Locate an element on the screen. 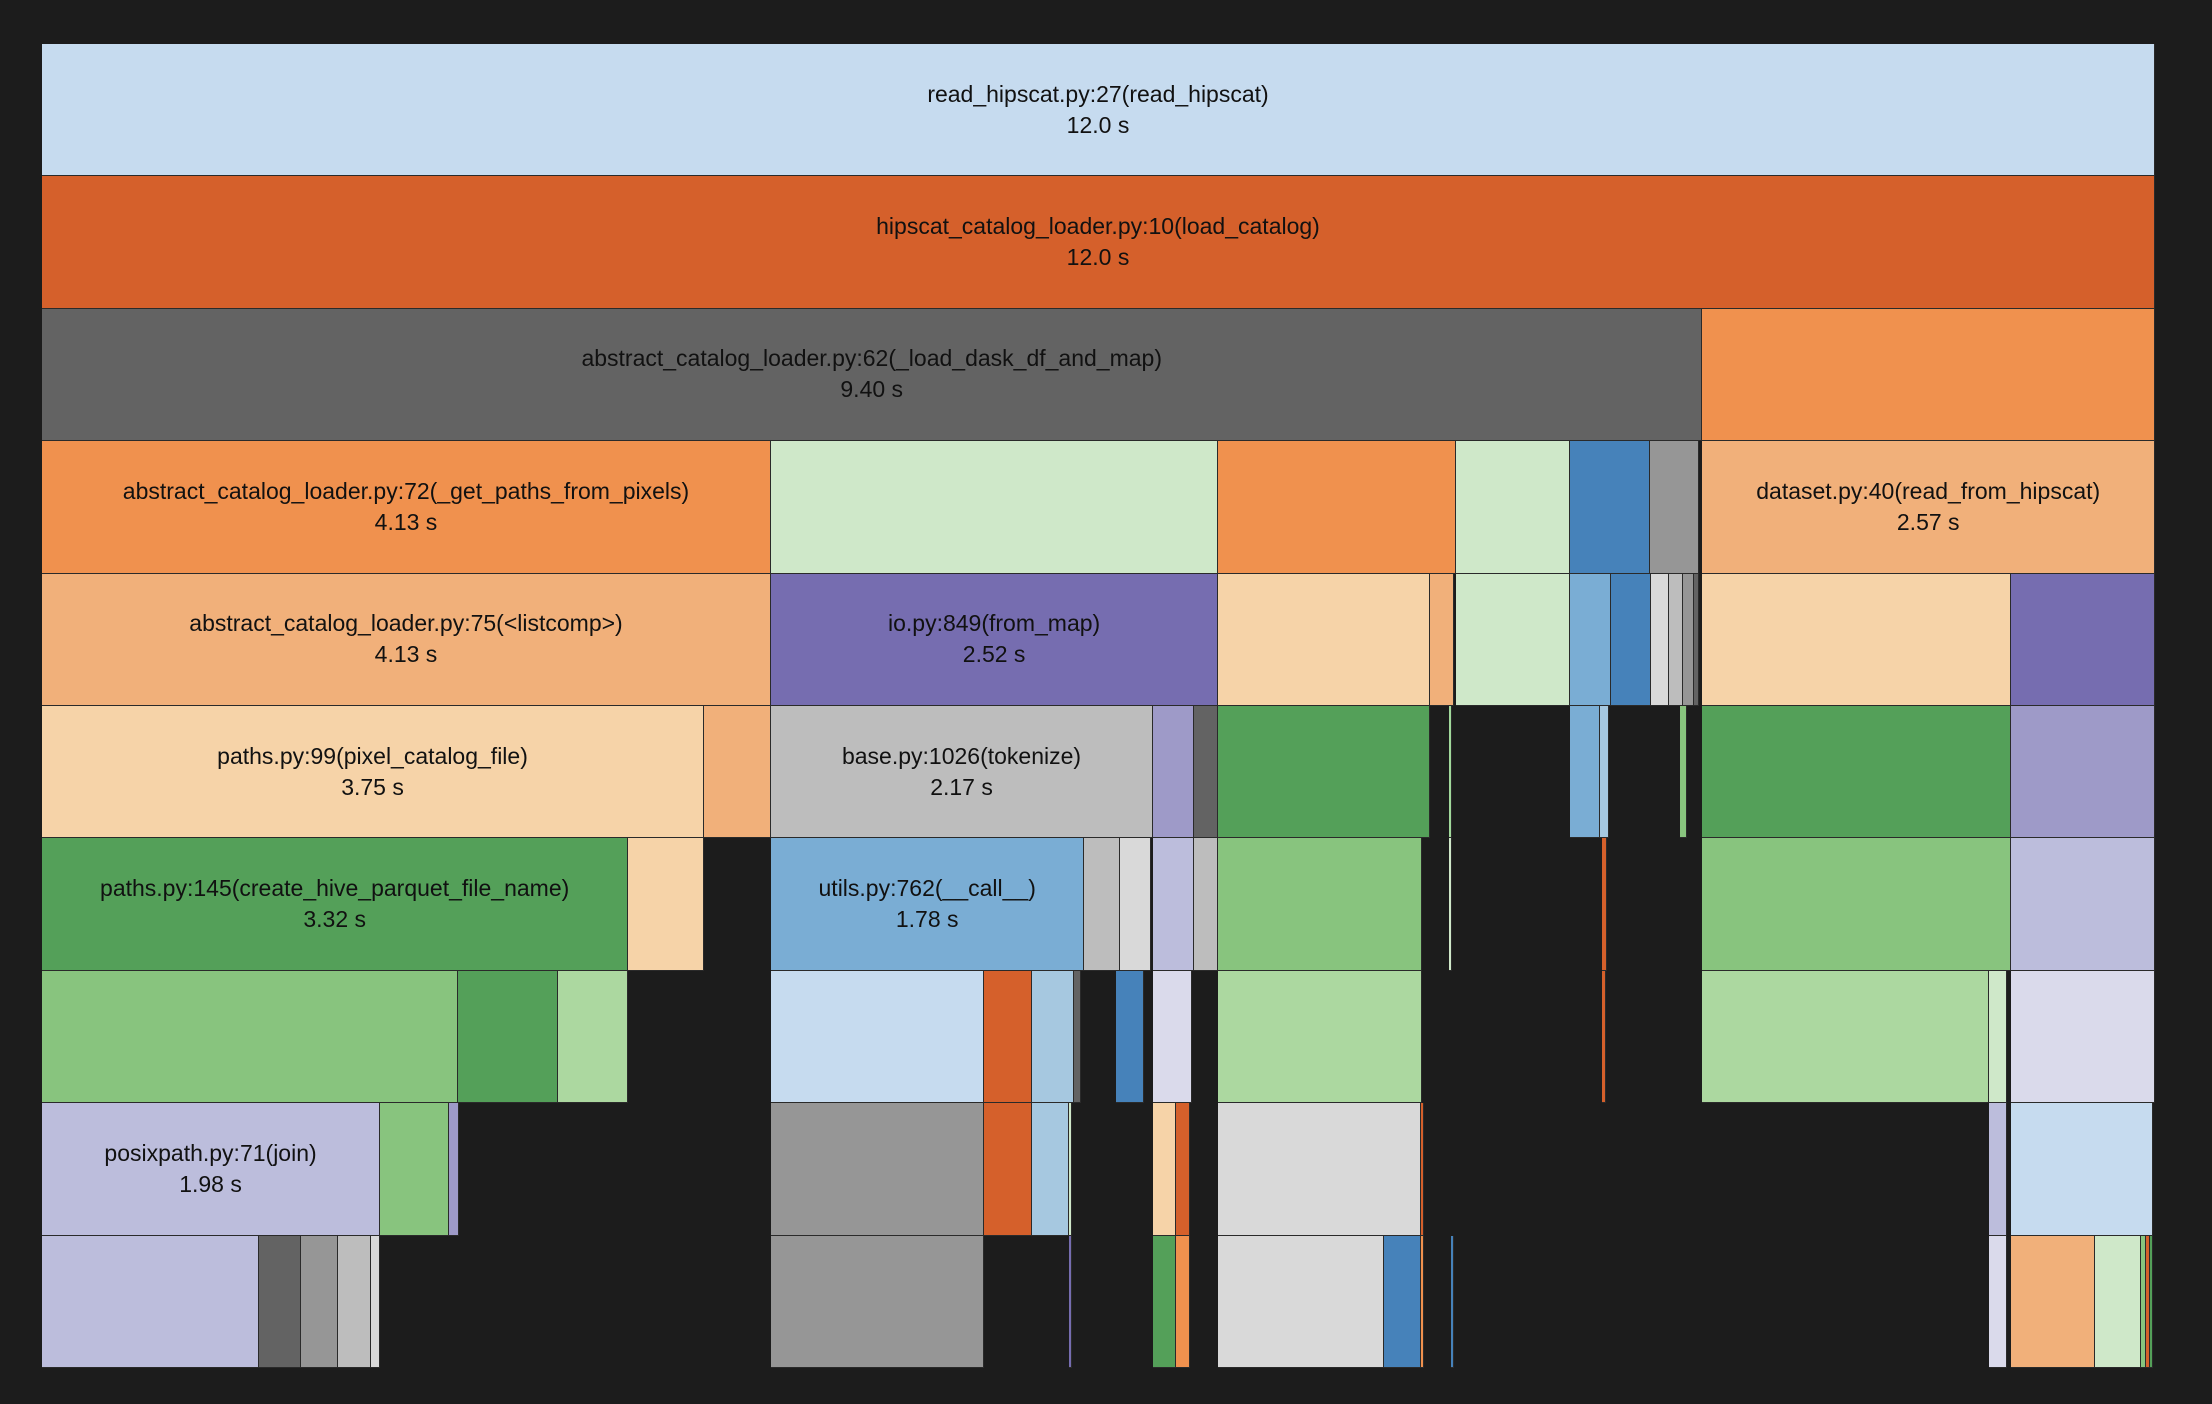 The height and width of the screenshot is (1404, 2212). flame-frame: read_hipscat.py:27(read_hipscat) 12.0 s is located at coordinates (1098, 110).